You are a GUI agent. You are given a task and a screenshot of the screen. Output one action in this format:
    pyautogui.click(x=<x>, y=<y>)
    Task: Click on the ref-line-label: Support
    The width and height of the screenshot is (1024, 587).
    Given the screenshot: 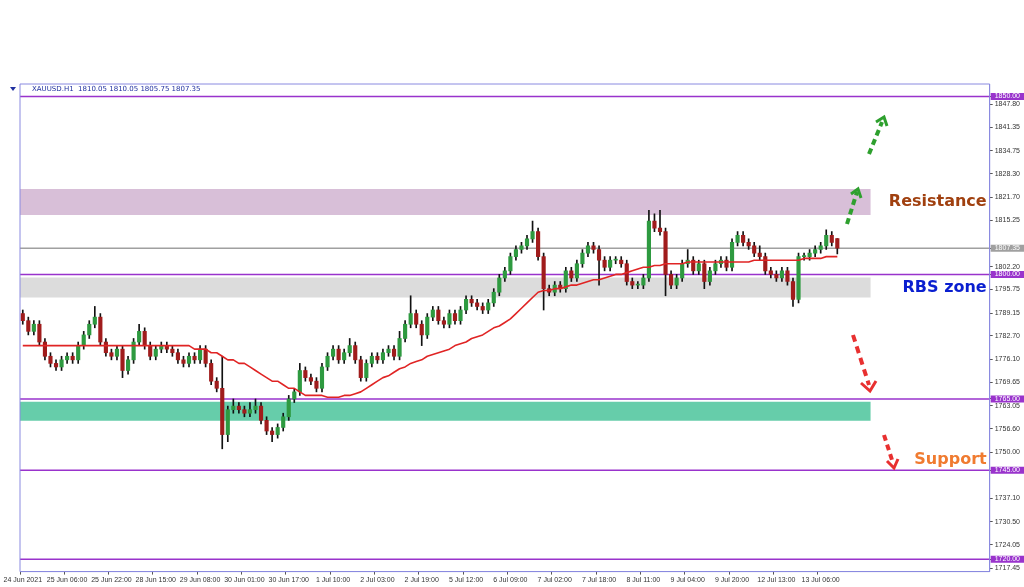 What is the action you would take?
    pyautogui.click(x=951, y=459)
    